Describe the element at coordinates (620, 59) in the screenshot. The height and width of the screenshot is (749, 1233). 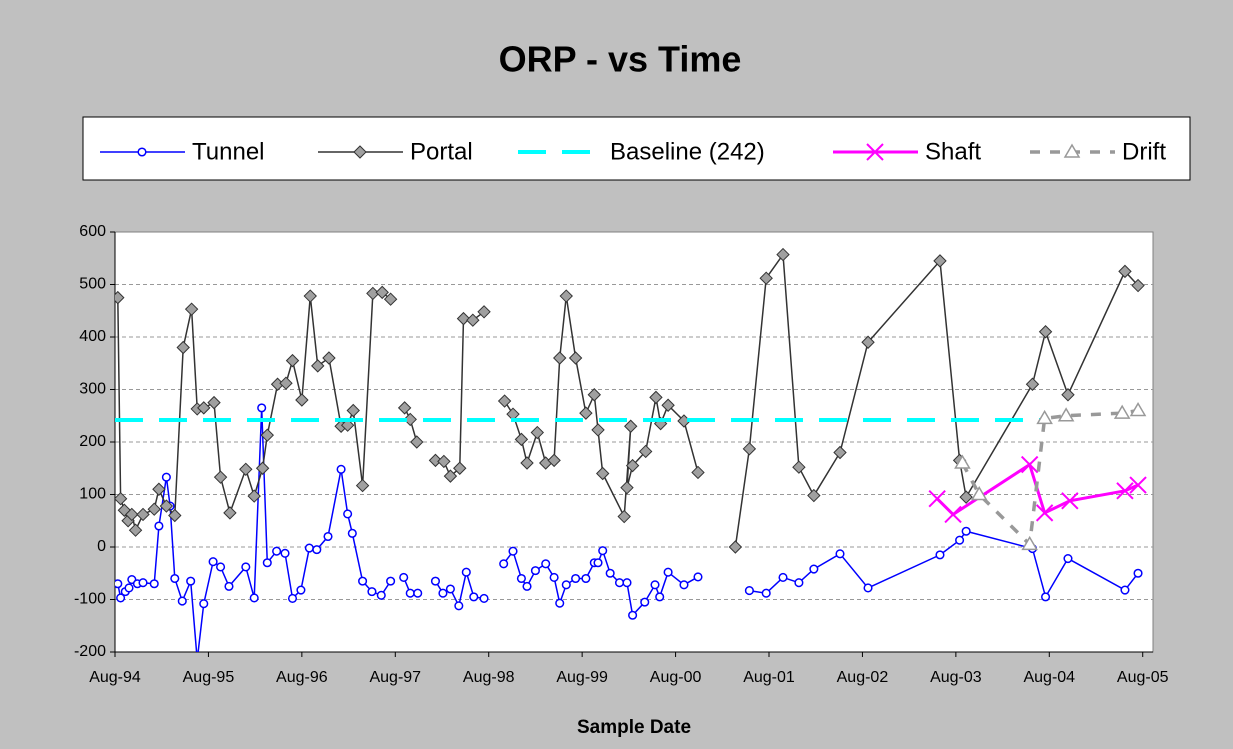
I see `chart-title: ORP - vs Time` at that location.